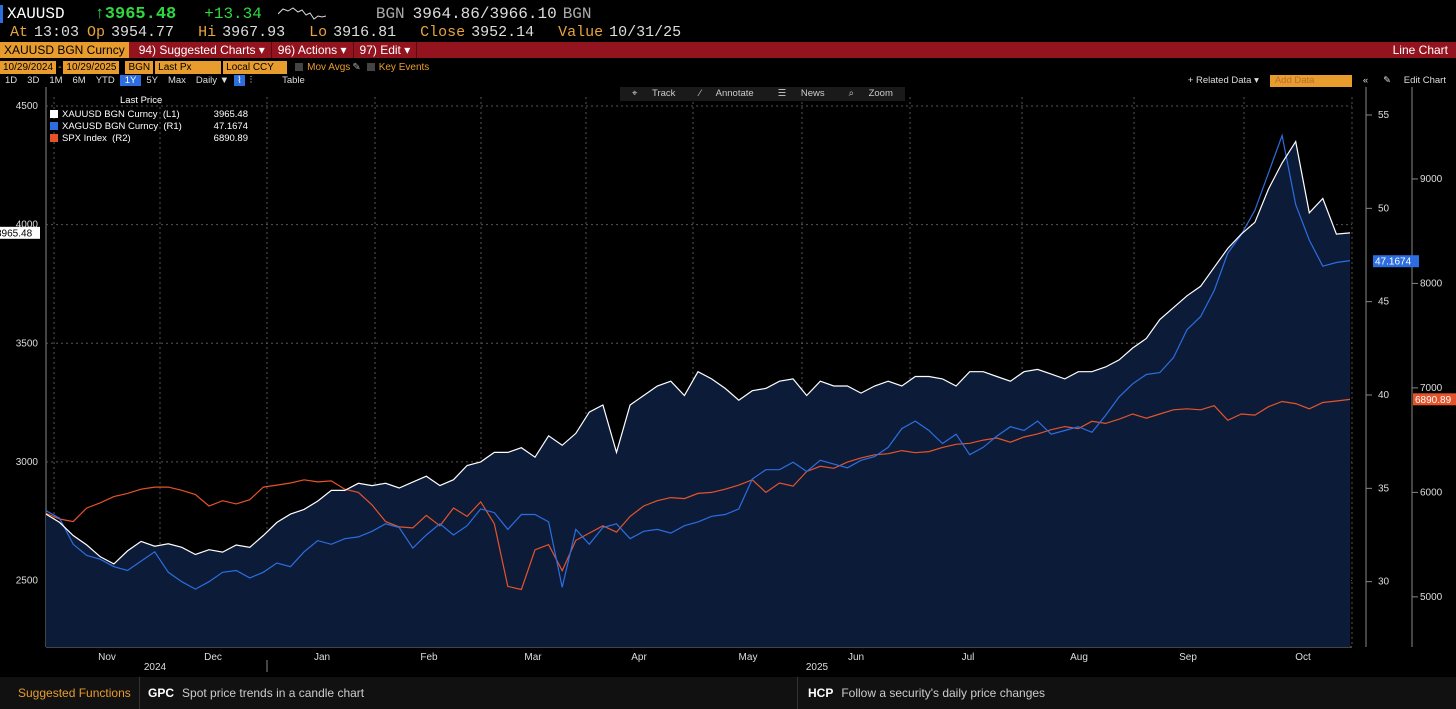 This screenshot has height=709, width=1456. I want to click on news-icon: ☰, so click(782, 93).